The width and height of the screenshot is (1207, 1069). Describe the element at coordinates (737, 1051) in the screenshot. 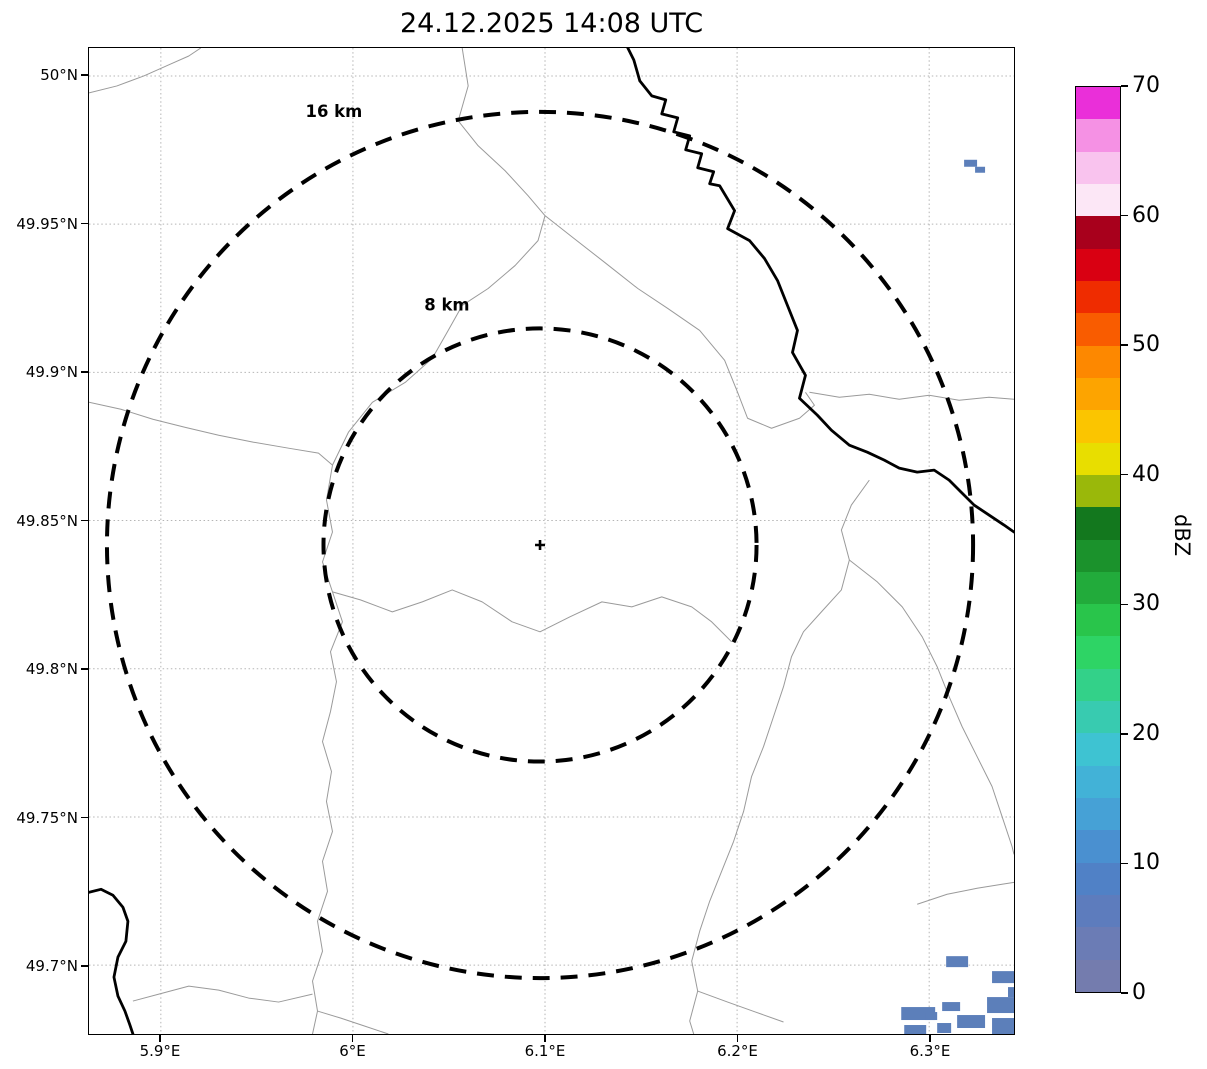

I see `x-tick-label: 6.2°E` at that location.